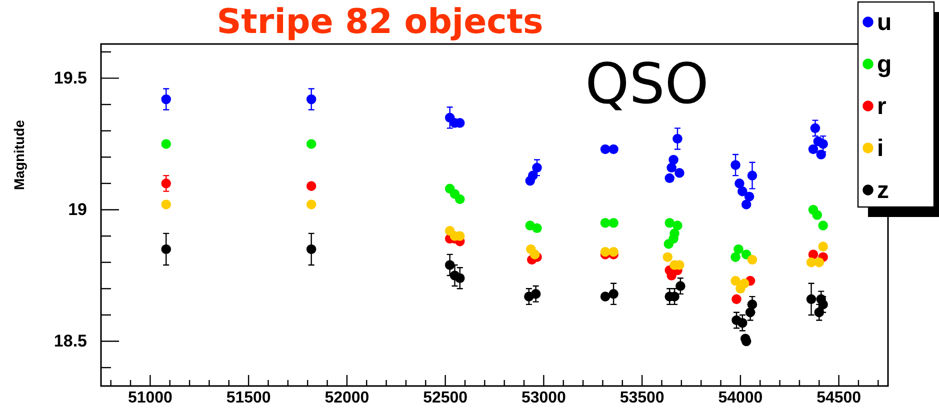  What do you see at coordinates (647, 84) in the screenshot?
I see `annotation: QSO` at bounding box center [647, 84].